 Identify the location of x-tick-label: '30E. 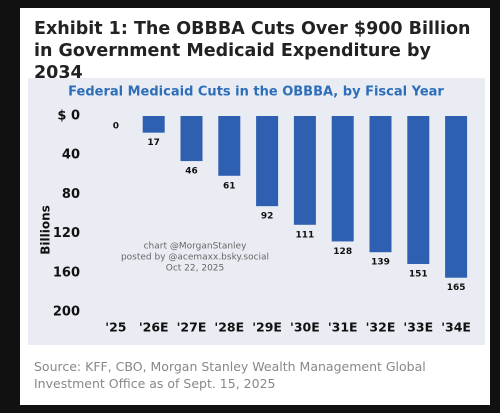
(305, 327).